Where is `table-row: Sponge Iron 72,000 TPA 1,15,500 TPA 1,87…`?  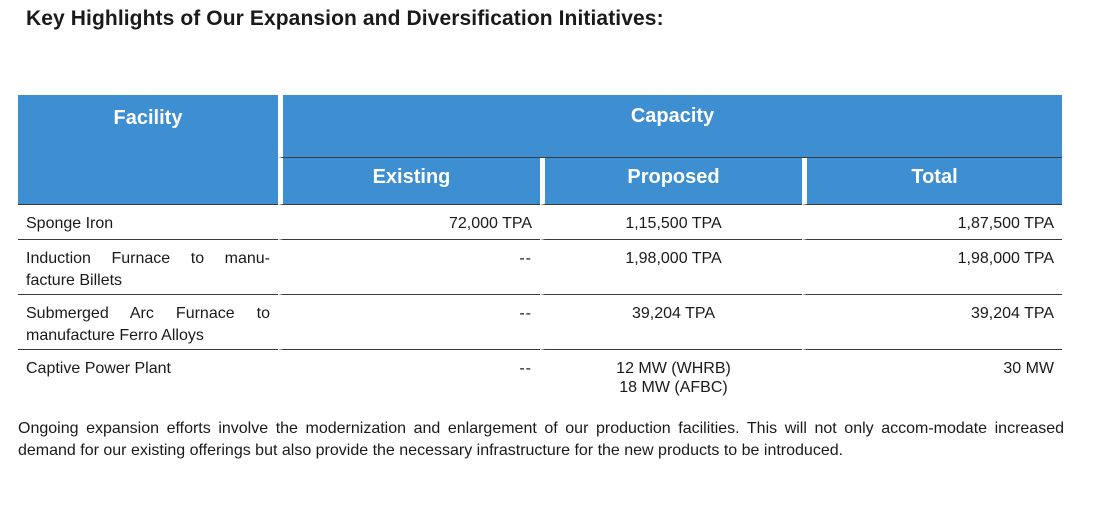 table-row: Sponge Iron 72,000 TPA 1,15,500 TPA 1,87… is located at coordinates (540, 222).